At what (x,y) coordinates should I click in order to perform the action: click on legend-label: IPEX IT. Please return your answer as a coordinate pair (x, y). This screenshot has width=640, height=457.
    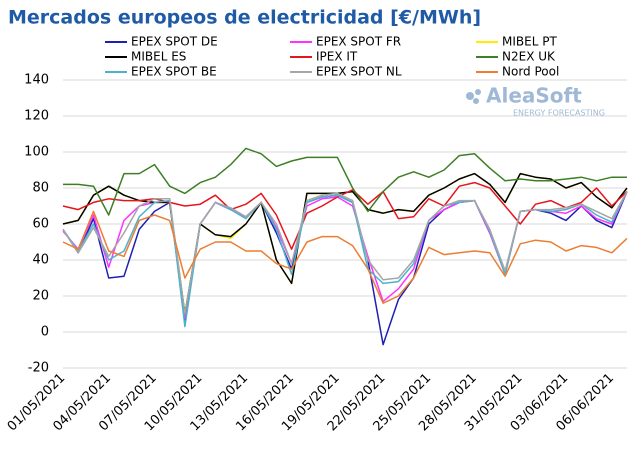
    Looking at the image, I should click on (337, 57).